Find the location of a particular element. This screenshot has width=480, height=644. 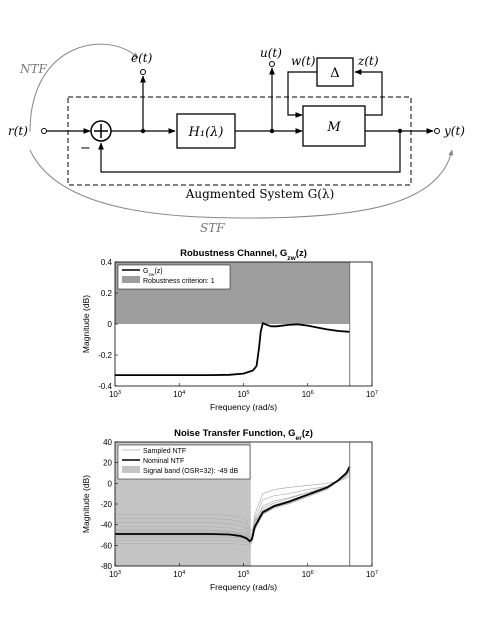

ntf-label: NTF is located at coordinates (33, 69).